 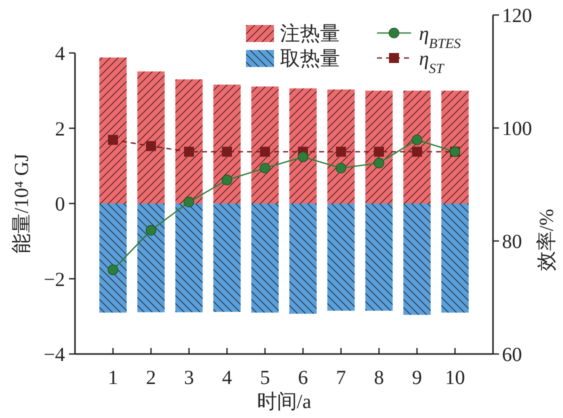 What do you see at coordinates (265, 378) in the screenshot?
I see `x-tick-label: 5` at bounding box center [265, 378].